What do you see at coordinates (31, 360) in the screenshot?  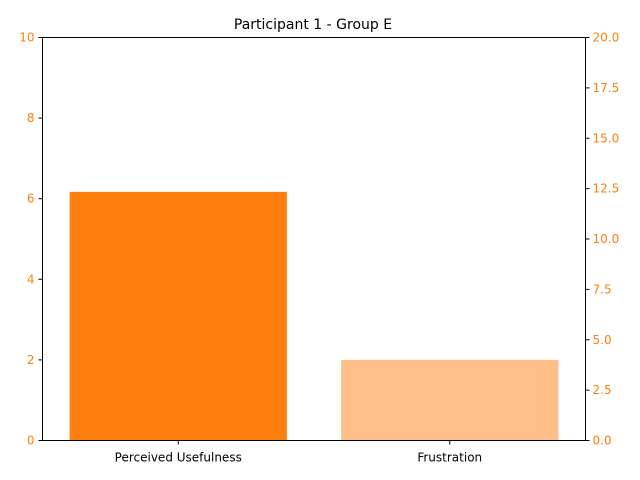 I see `y-left-tick-label: 2` at bounding box center [31, 360].